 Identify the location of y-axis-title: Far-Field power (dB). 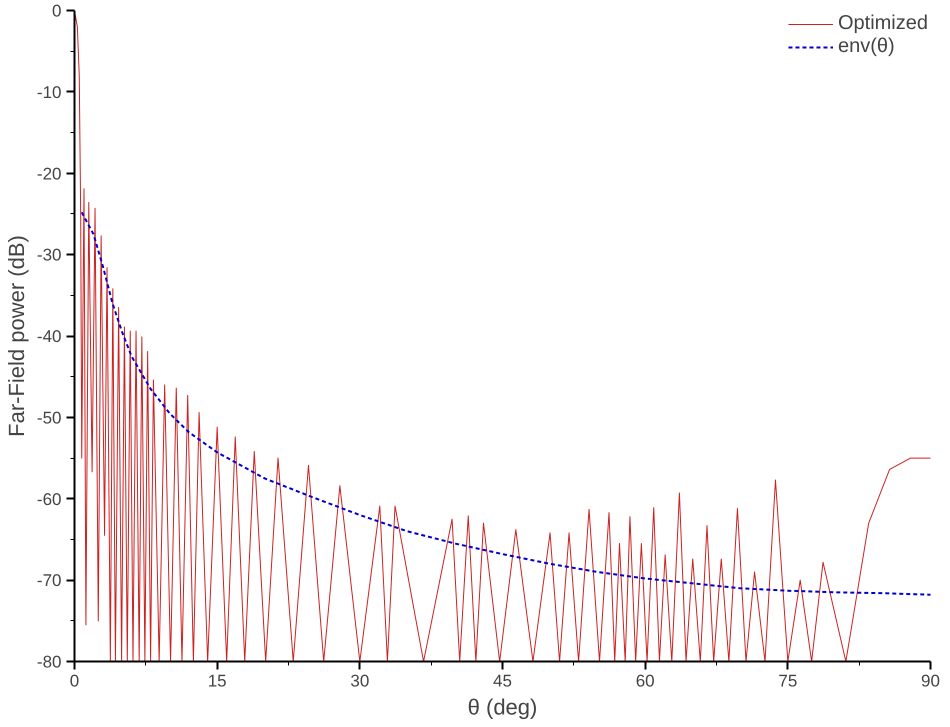
(16, 336).